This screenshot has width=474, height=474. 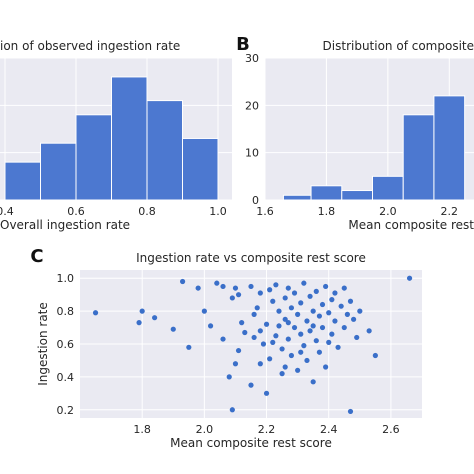 What do you see at coordinates (43, 344) in the screenshot?
I see `y-axis-label: Ingestion rate` at bounding box center [43, 344].